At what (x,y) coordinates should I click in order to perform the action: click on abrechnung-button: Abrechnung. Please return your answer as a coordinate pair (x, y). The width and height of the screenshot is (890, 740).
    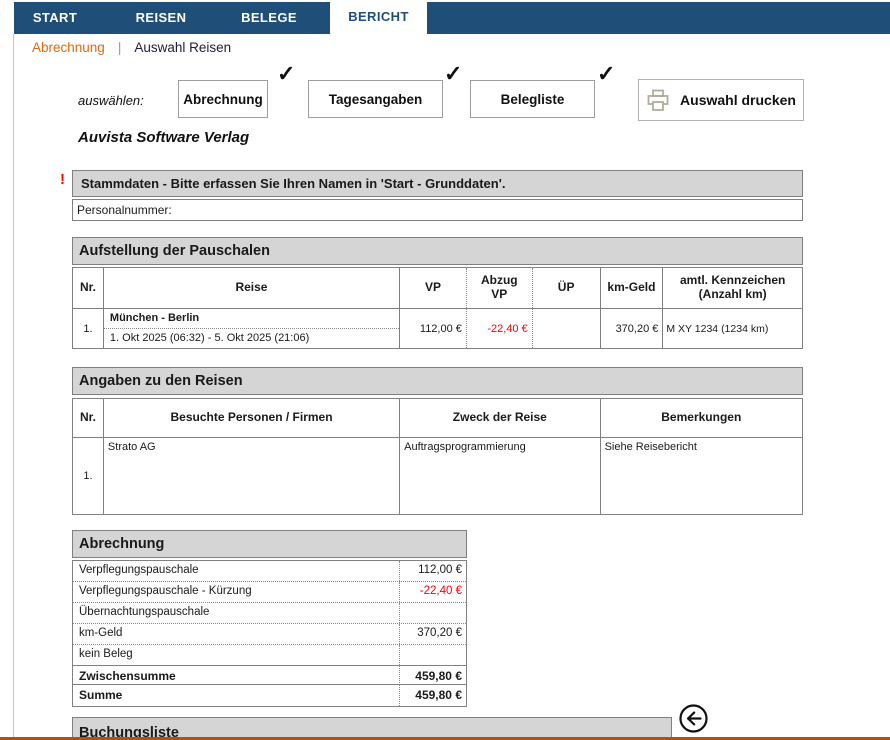
    Looking at the image, I should click on (223, 99).